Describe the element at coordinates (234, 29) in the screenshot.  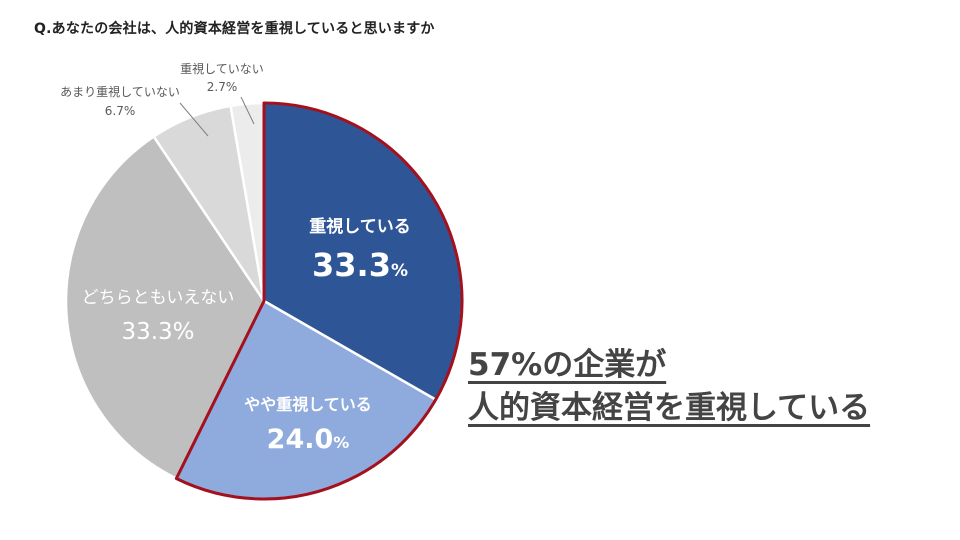
I see `question-title: Q.あなたの会社は、人的資本経営を重視していると思いますか` at that location.